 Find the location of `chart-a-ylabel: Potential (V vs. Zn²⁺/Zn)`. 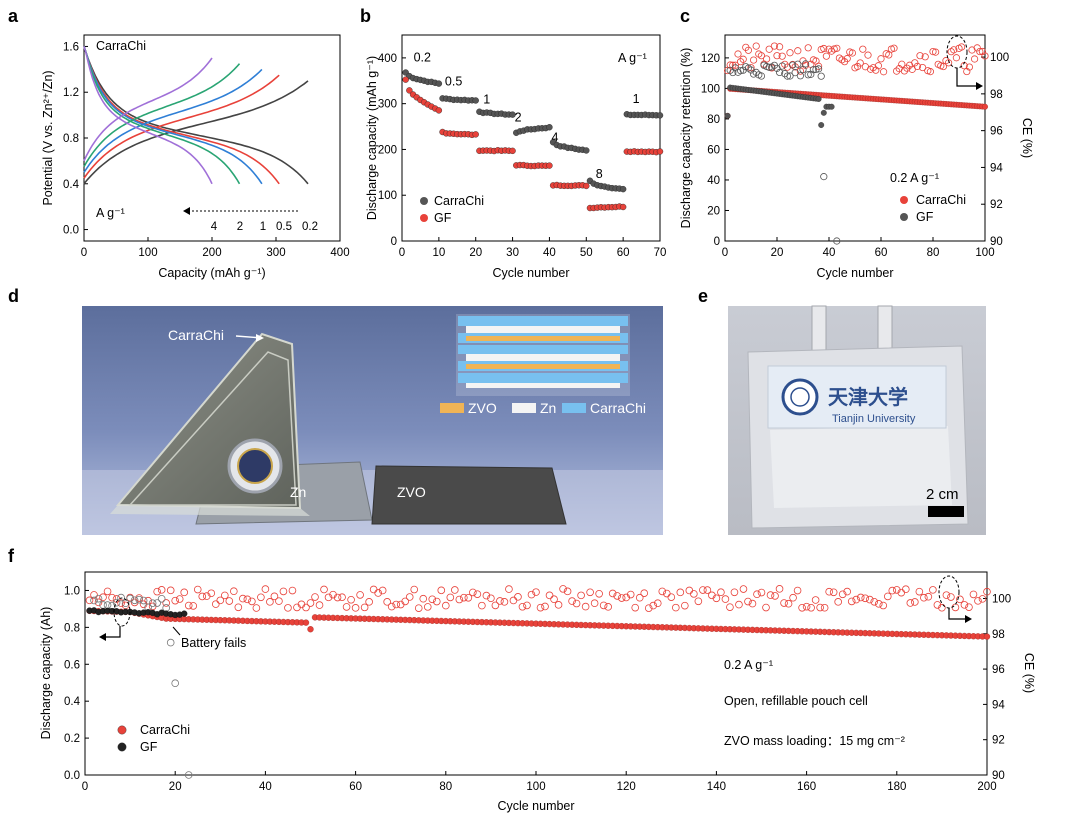

chart-a-ylabel: Potential (V vs. Zn²⁺/Zn) is located at coordinates (48, 137).